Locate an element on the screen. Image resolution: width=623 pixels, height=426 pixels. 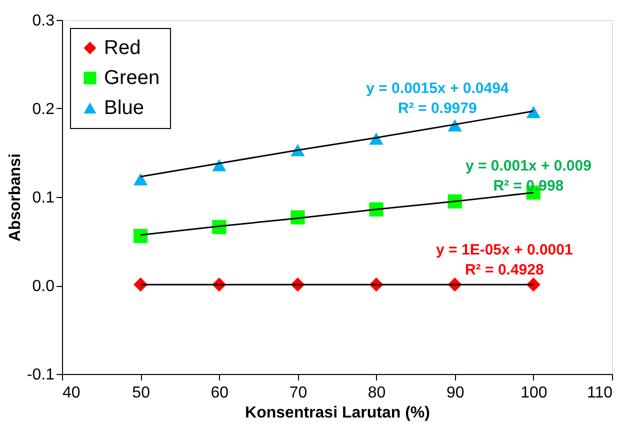
x-tick-label: 70 is located at coordinates (298, 393).